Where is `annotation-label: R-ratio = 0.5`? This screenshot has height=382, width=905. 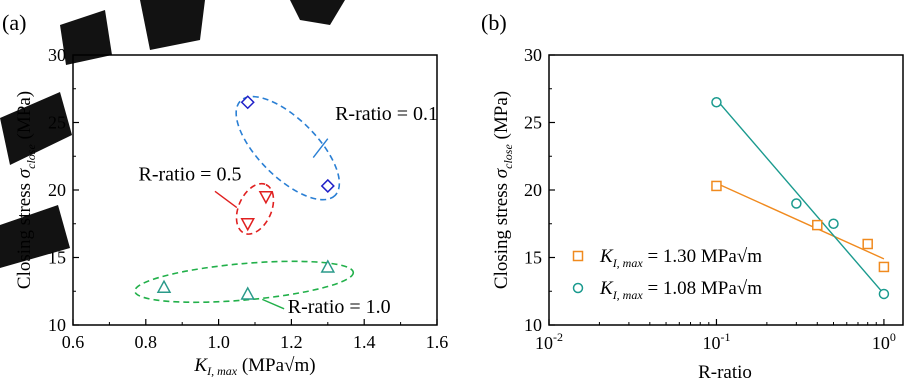 annotation-label: R-ratio = 0.5 is located at coordinates (190, 175).